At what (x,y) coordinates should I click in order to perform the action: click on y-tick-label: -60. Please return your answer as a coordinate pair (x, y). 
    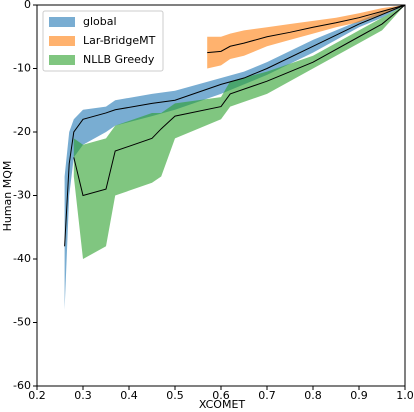
    Looking at the image, I should click on (22, 385).